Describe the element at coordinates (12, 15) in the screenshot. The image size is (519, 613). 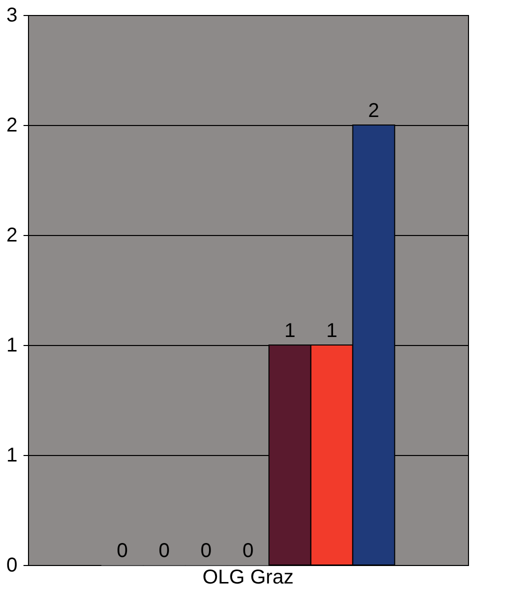
I see `y-tick-label: 3` at that location.